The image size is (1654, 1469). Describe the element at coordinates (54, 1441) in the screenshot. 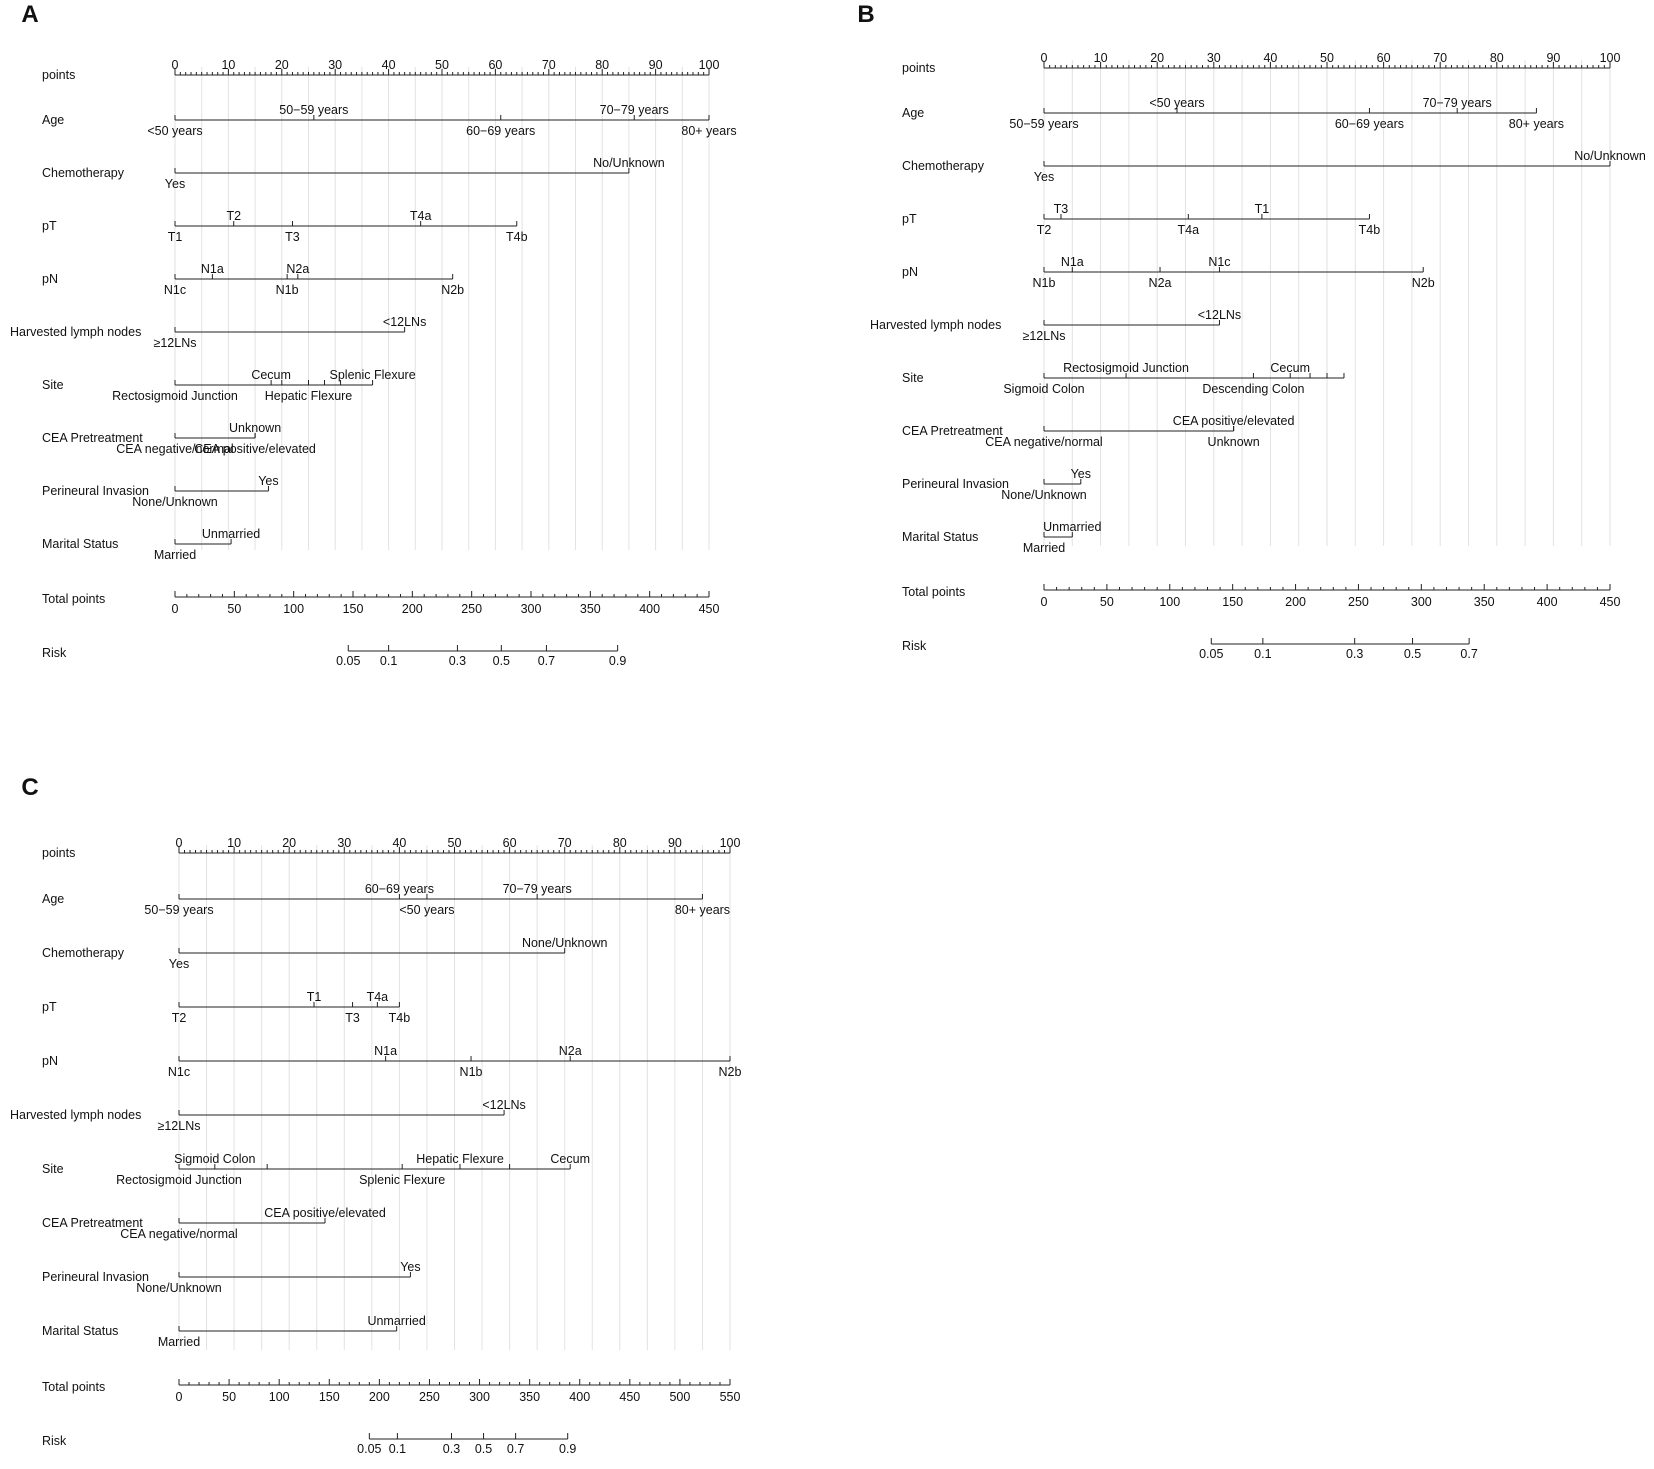

I see `risk-label: Risk` at that location.